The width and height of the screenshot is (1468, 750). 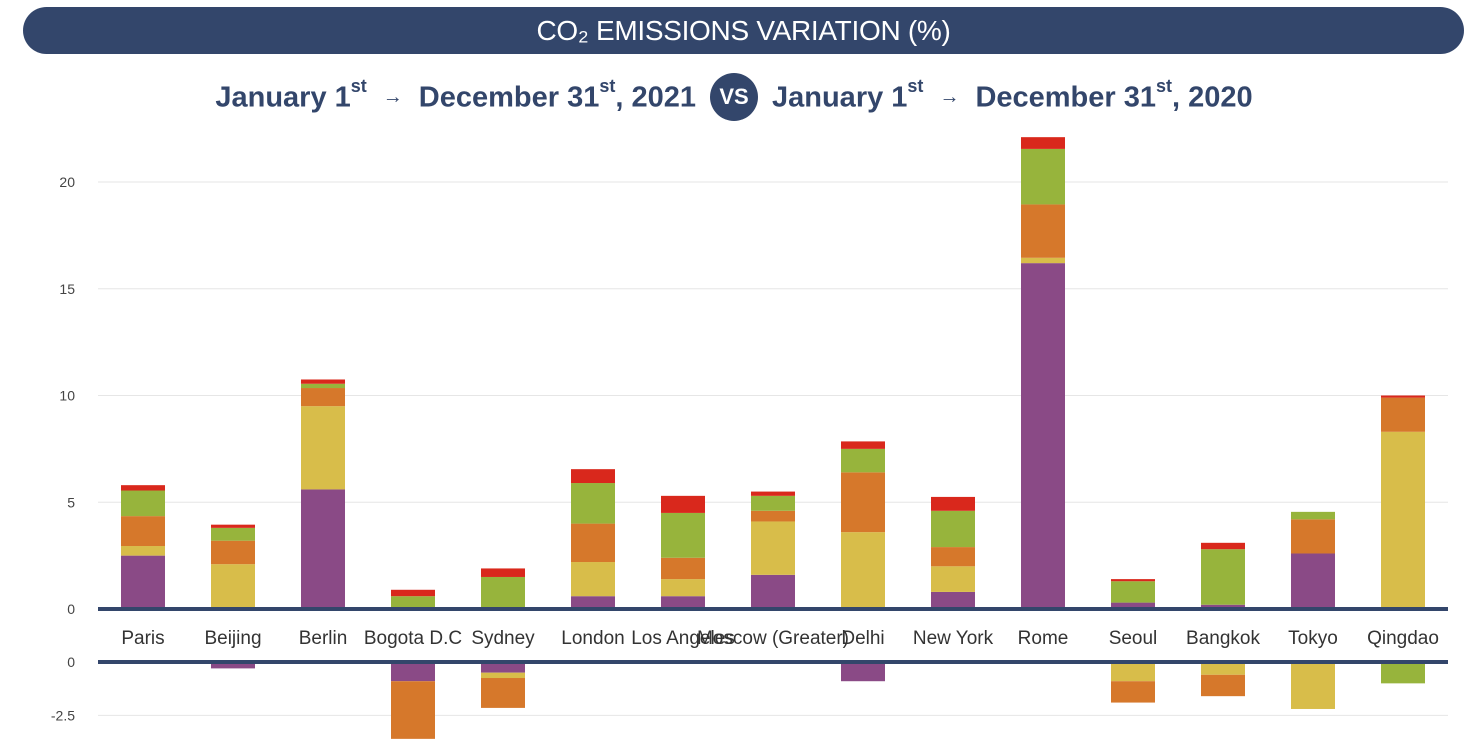 I want to click on y-tick-label: 5, so click(x=71, y=502).